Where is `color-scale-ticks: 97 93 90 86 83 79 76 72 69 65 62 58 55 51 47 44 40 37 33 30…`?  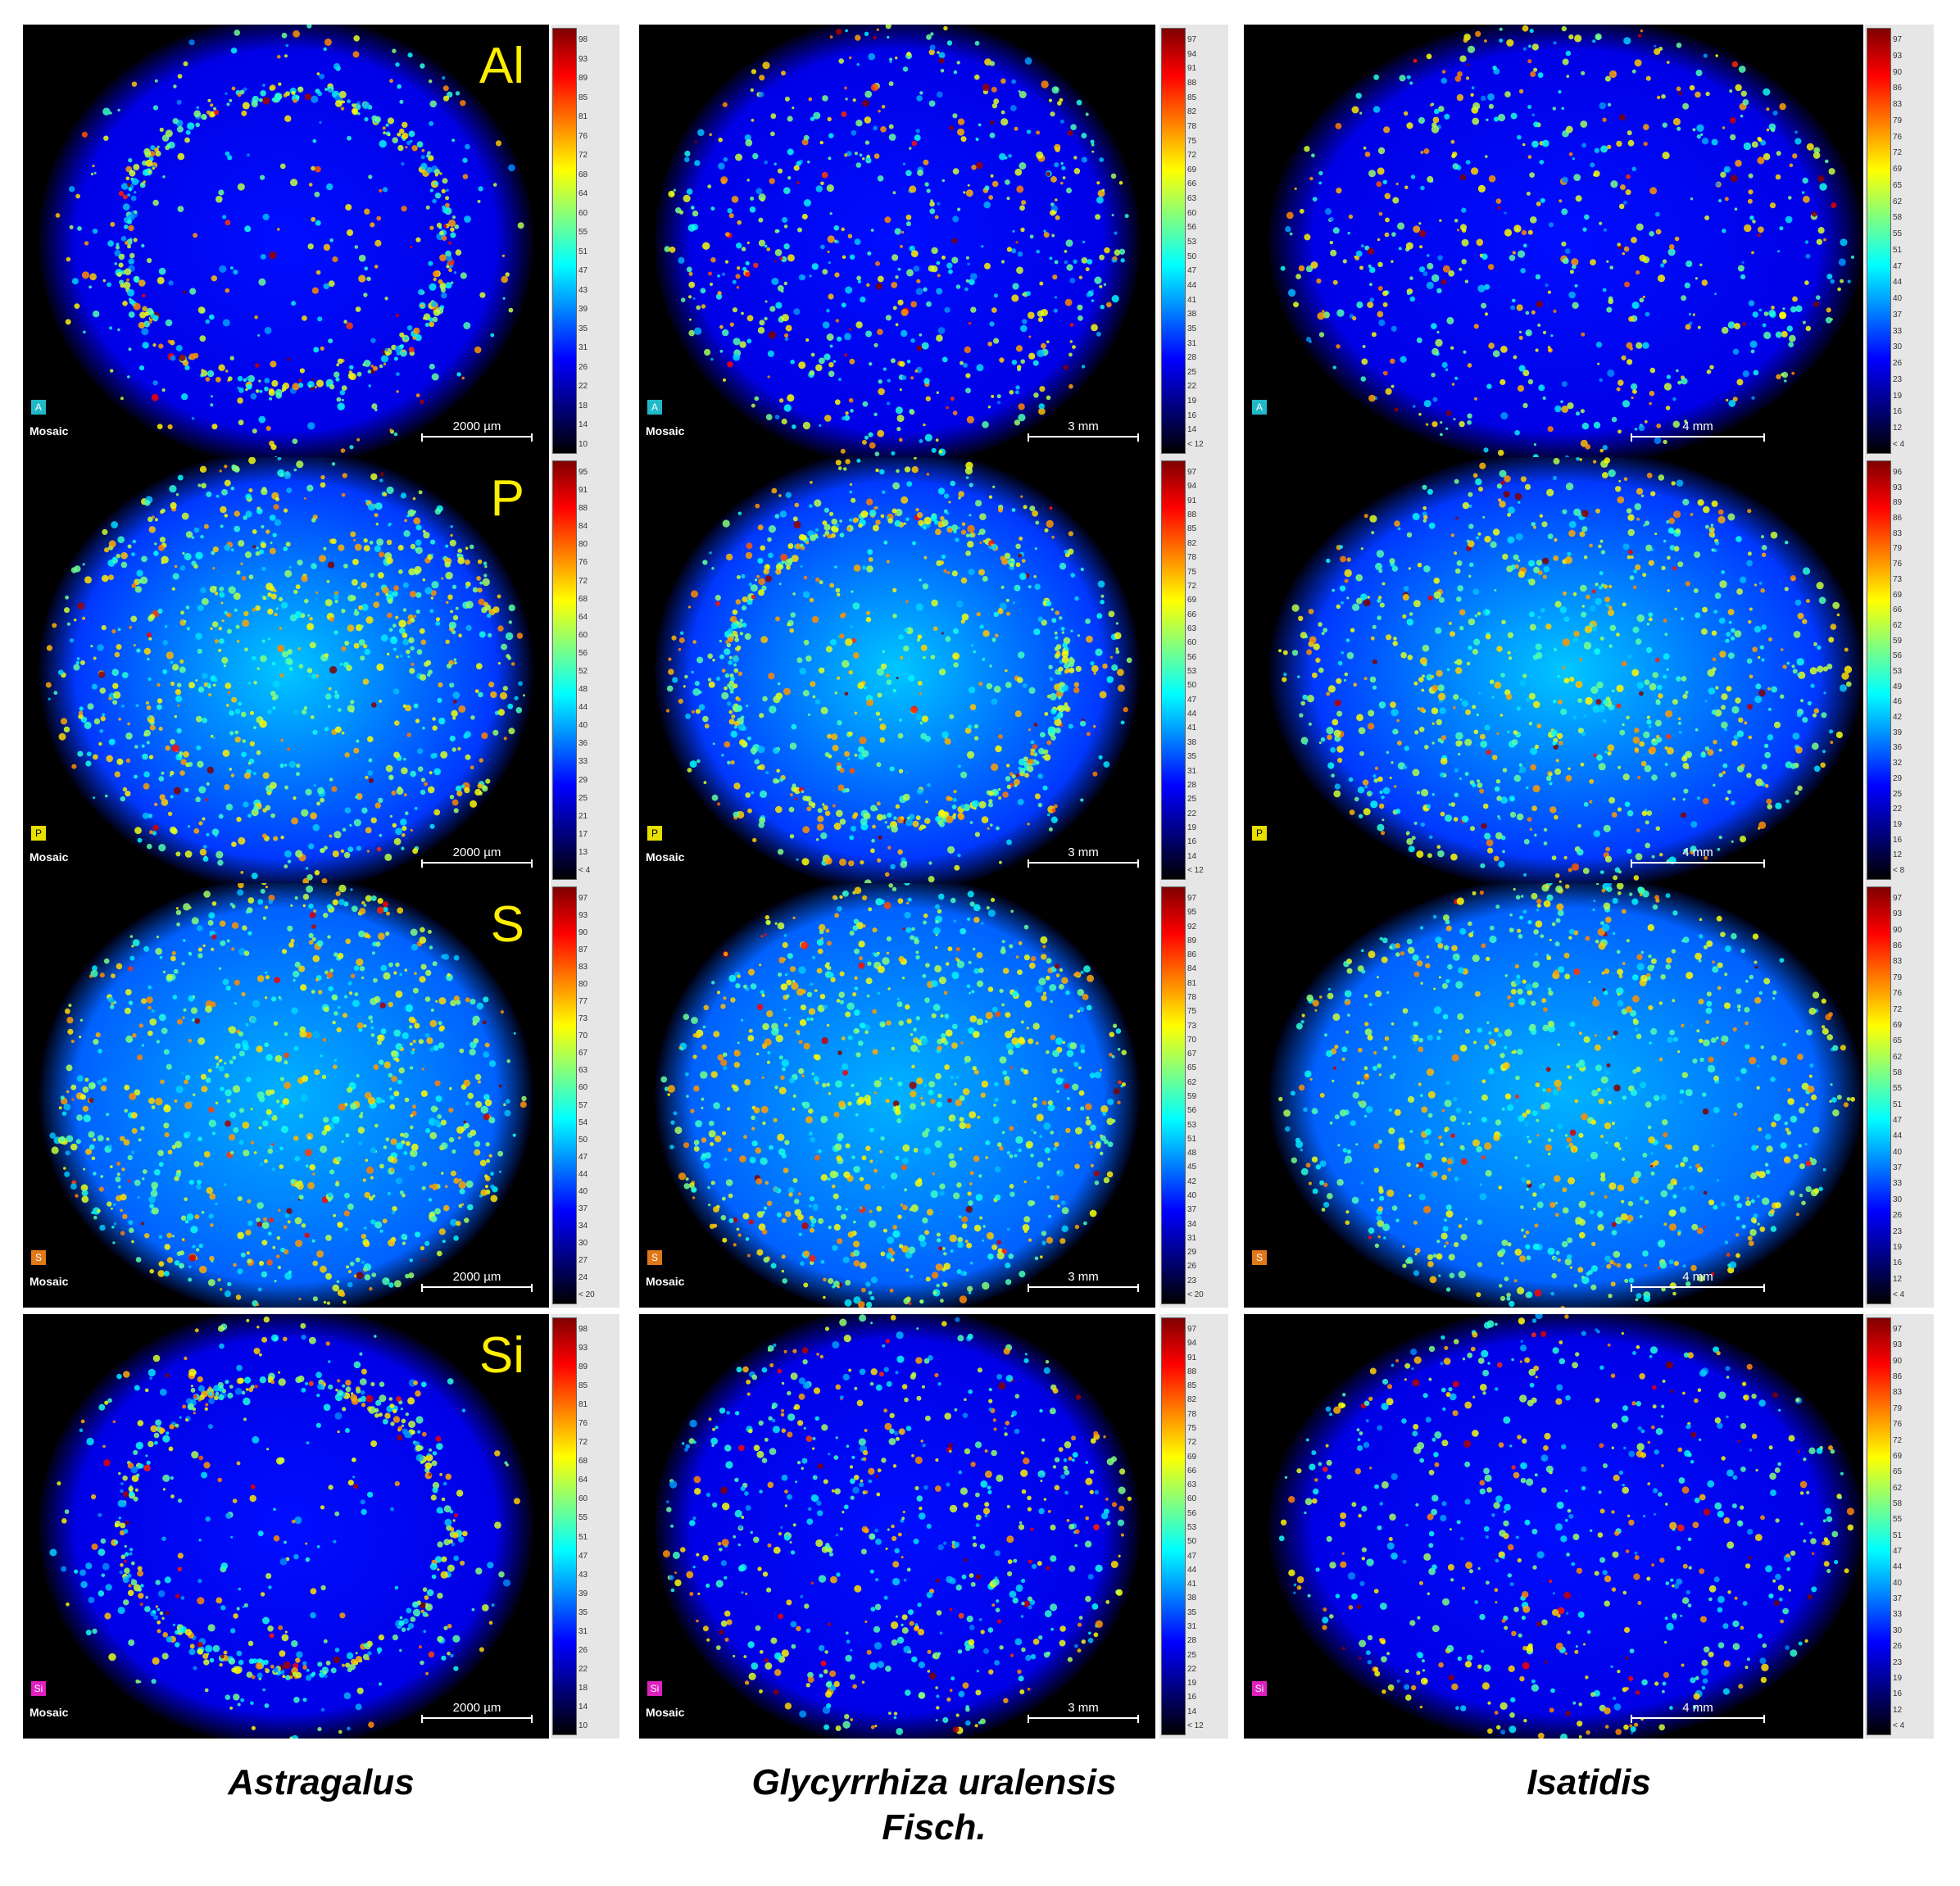
color-scale-ticks: 97 93 90 86 83 79 76 72 69 65 62 58 55 51 47 44 40 37 33 30… is located at coordinates (1909, 1526).